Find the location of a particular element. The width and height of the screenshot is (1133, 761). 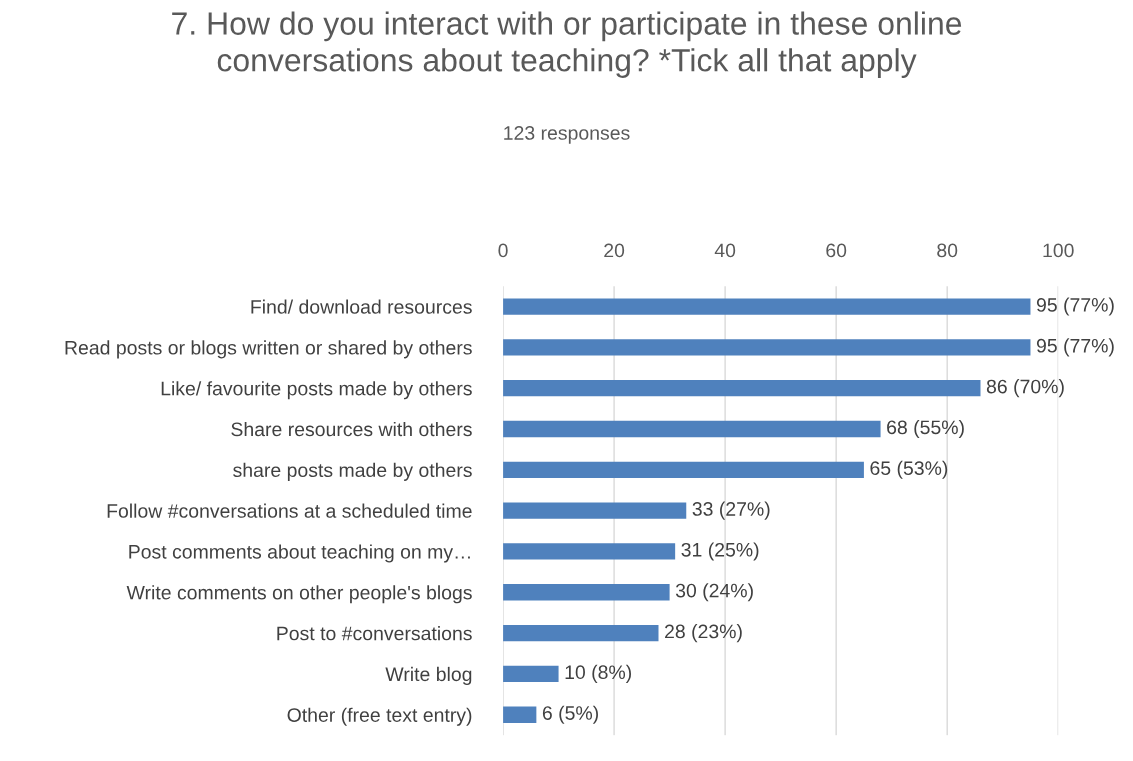

y-tick-label: share posts made by others is located at coordinates (352, 471).